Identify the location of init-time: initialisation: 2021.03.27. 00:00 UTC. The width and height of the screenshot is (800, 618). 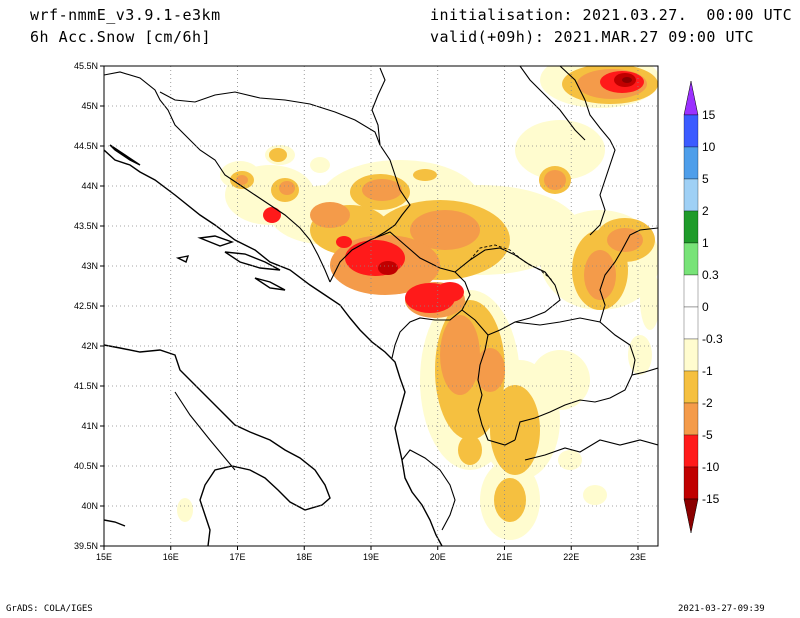
(611, 15).